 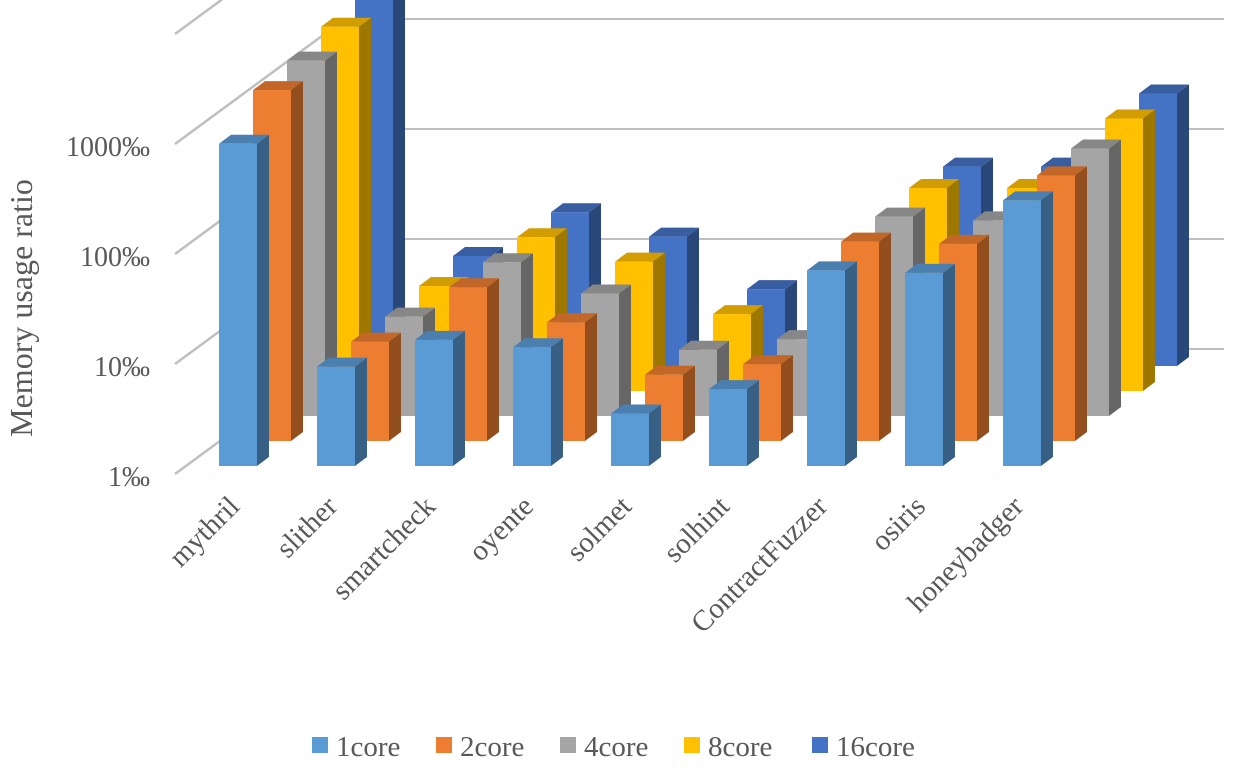 What do you see at coordinates (832, 363) in the screenshot?
I see `bar-ContractFuzzer-1core` at bounding box center [832, 363].